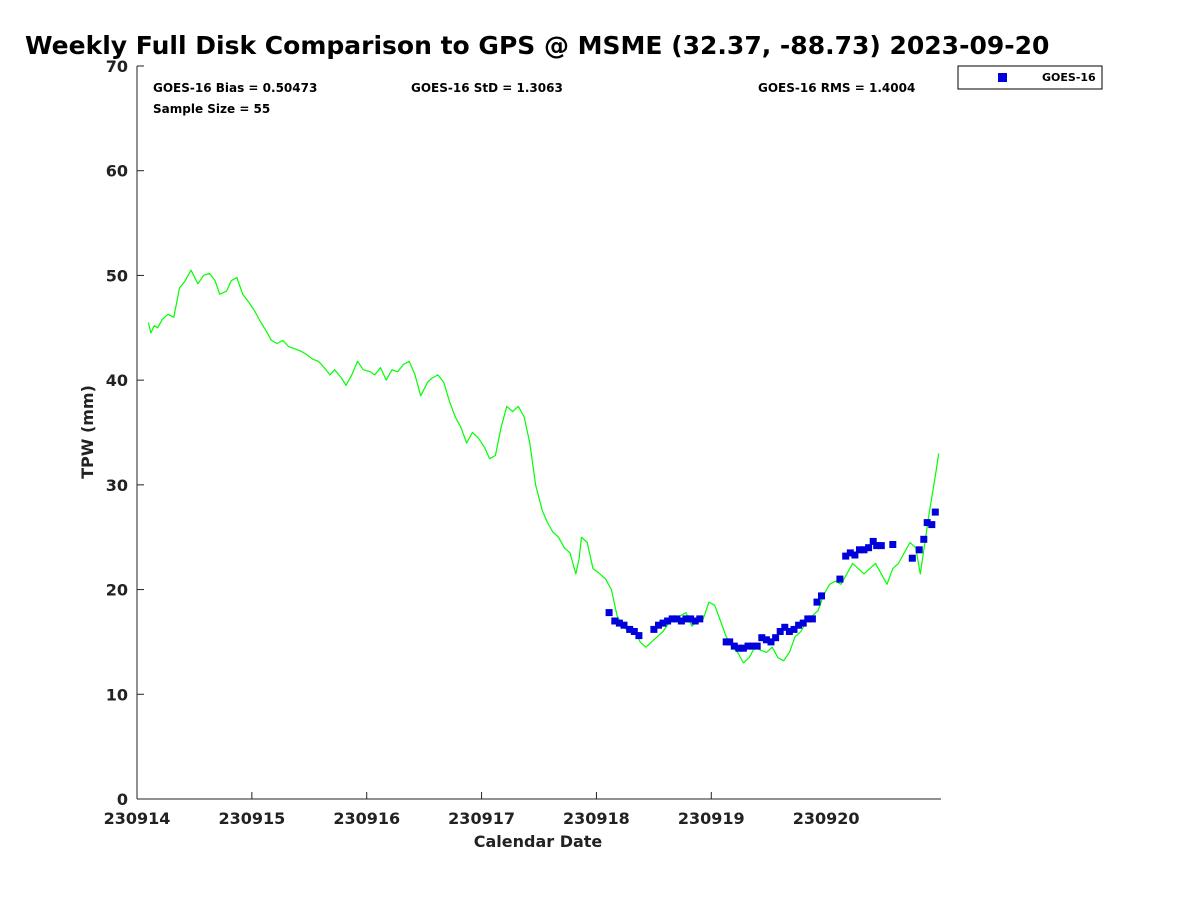 Image resolution: width=1200 pixels, height=900 pixels. I want to click on x-axis-label: Calendar Date, so click(538, 841).